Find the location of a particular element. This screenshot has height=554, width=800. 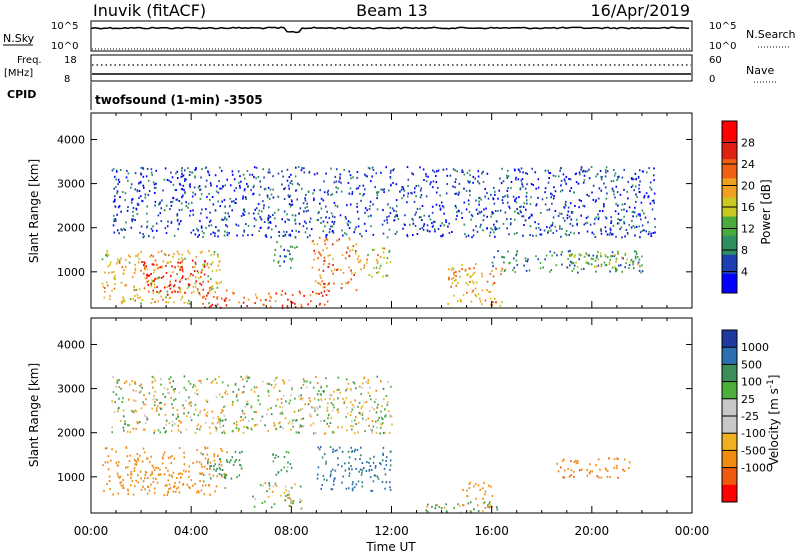

y-tick-label: 4000 is located at coordinates (71, 139).